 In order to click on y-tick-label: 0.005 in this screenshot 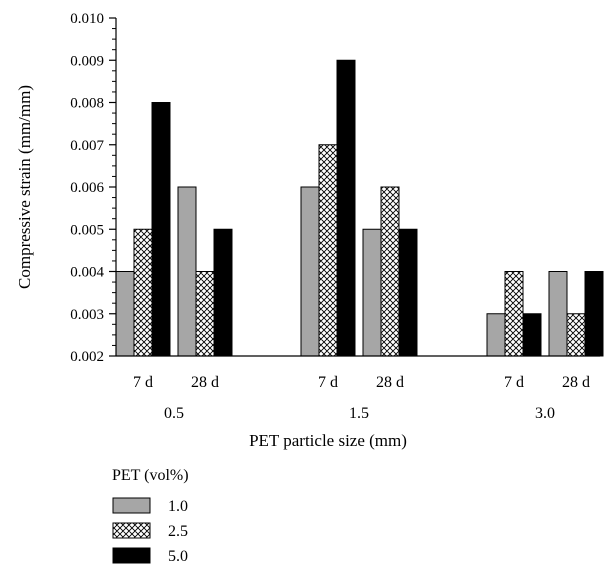, I will do `click(87, 230)`.